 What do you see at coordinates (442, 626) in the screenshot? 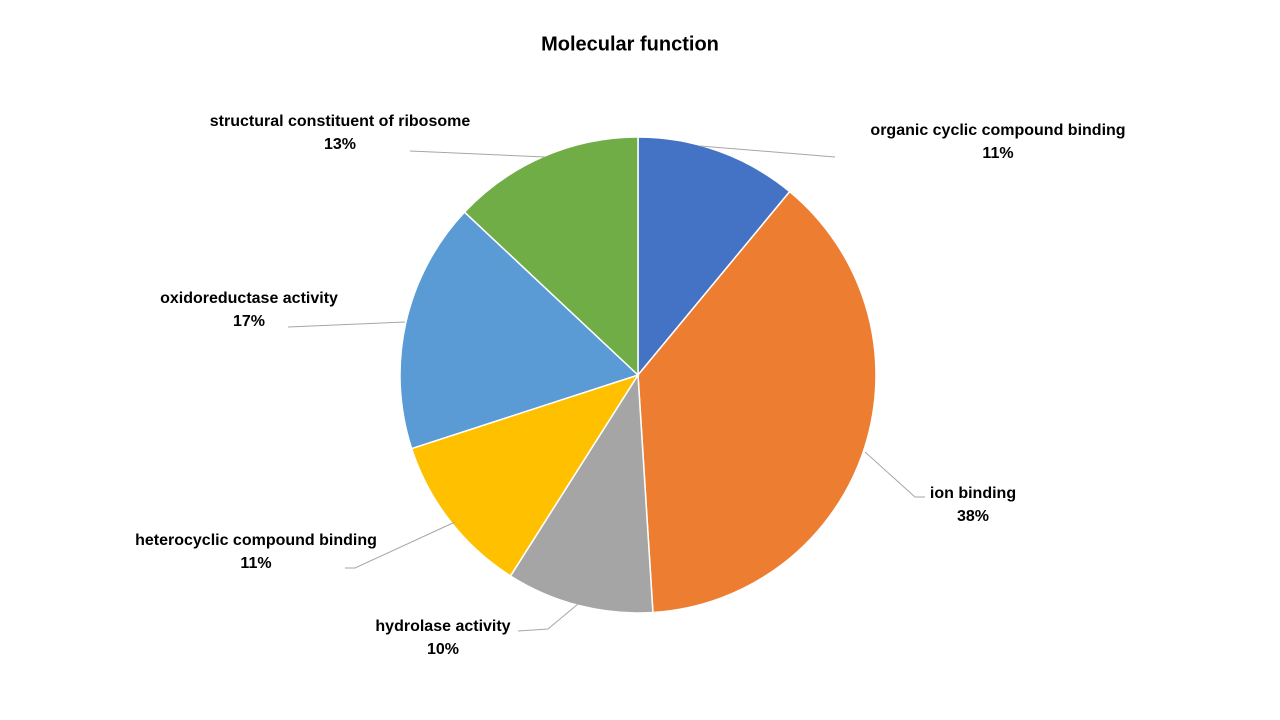
I see `slice-label: hydrolase activity` at bounding box center [442, 626].